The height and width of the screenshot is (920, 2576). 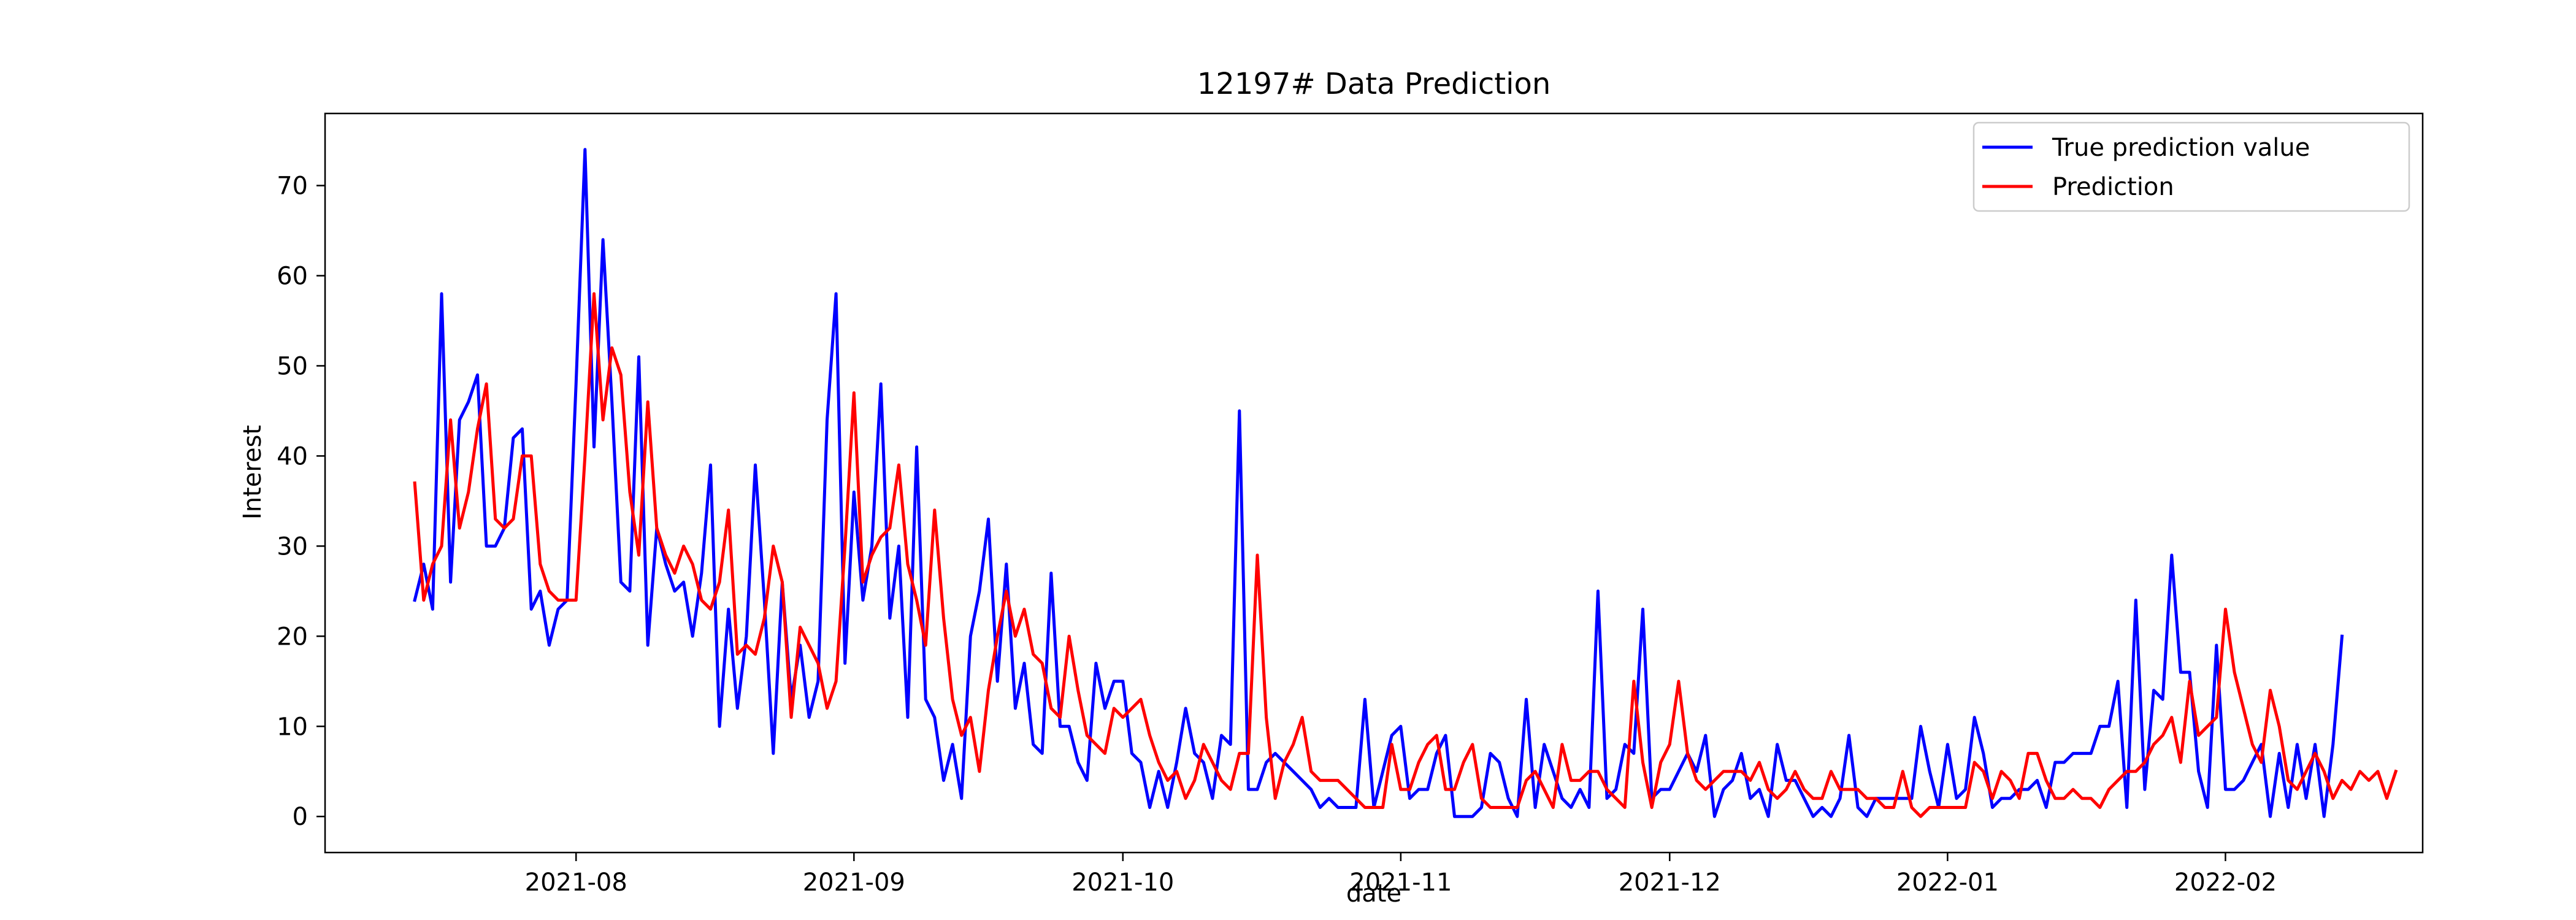 What do you see at coordinates (292, 546) in the screenshot?
I see `y-tick-label: 30` at bounding box center [292, 546].